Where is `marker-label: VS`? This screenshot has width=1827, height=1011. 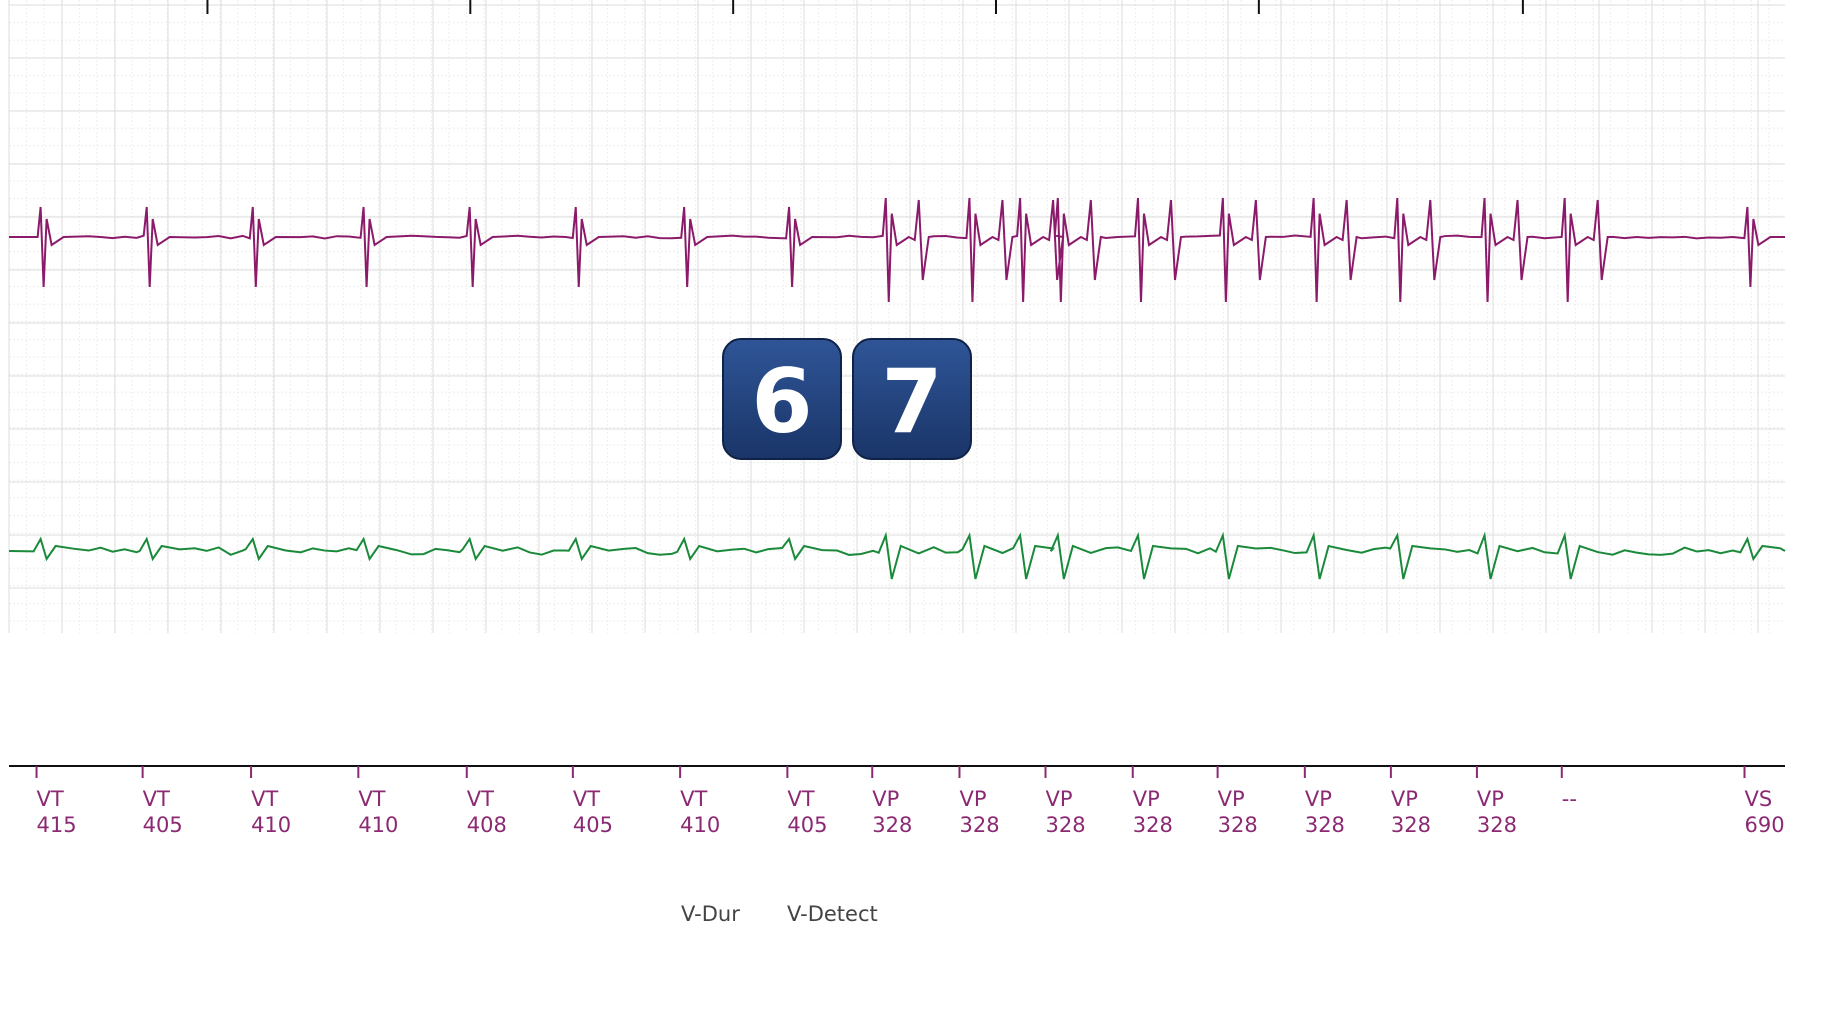
marker-label: VS is located at coordinates (1758, 799).